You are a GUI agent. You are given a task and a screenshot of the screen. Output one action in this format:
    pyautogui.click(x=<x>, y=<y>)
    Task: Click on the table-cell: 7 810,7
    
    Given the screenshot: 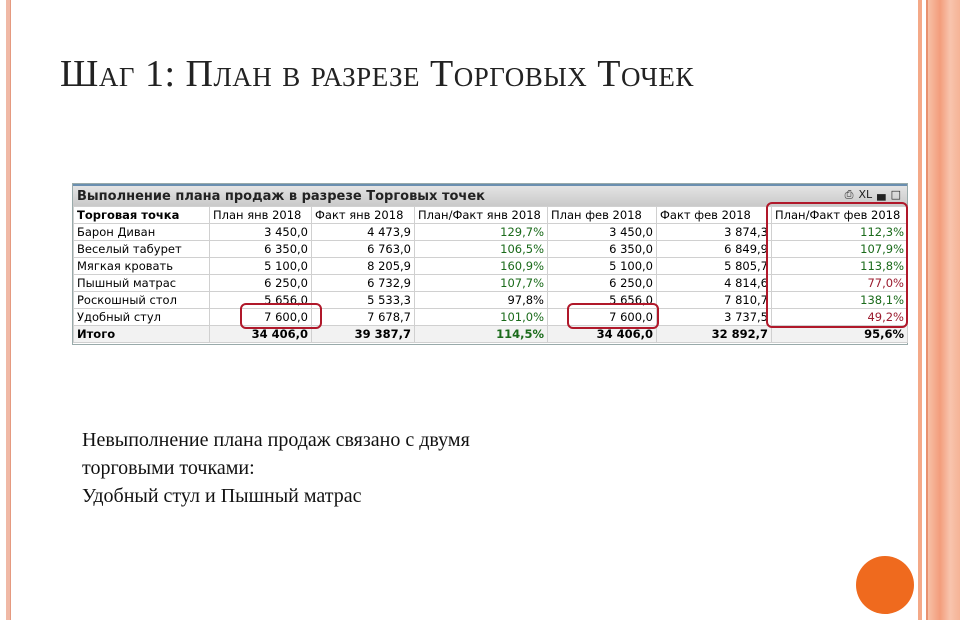 What is the action you would take?
    pyautogui.click(x=714, y=300)
    